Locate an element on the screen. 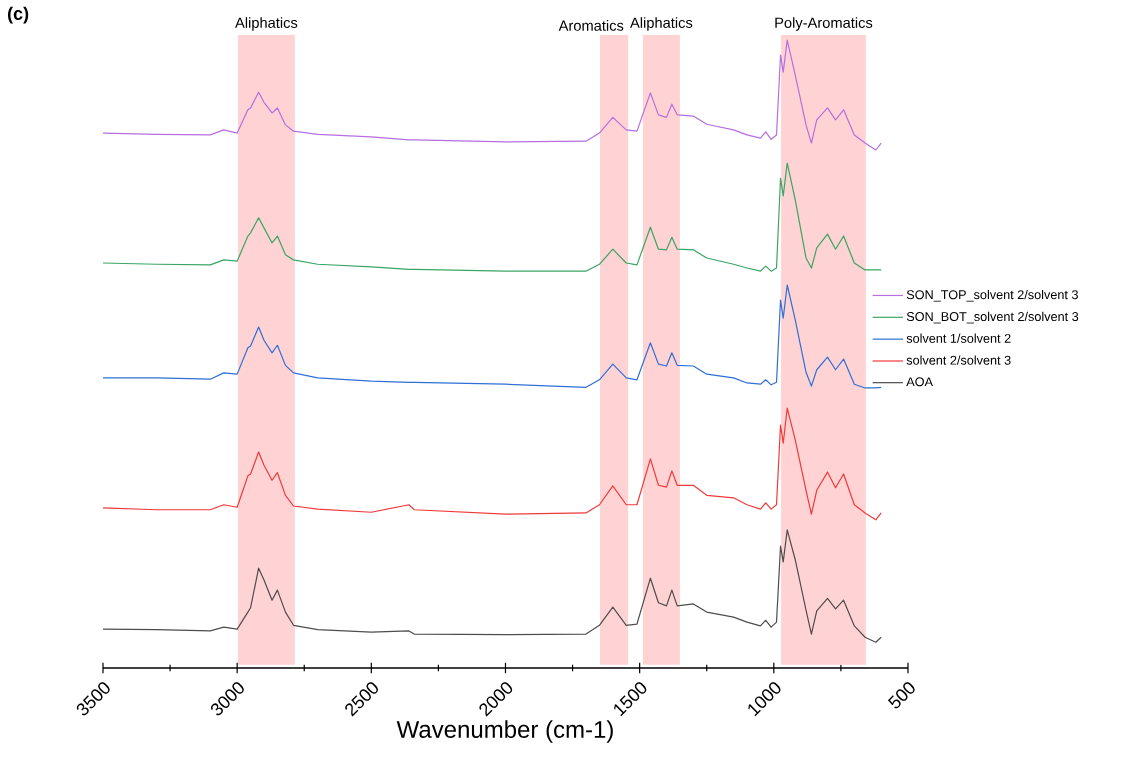 The height and width of the screenshot is (763, 1129). legend-label: solvent 1/solvent 2 is located at coordinates (958, 338).